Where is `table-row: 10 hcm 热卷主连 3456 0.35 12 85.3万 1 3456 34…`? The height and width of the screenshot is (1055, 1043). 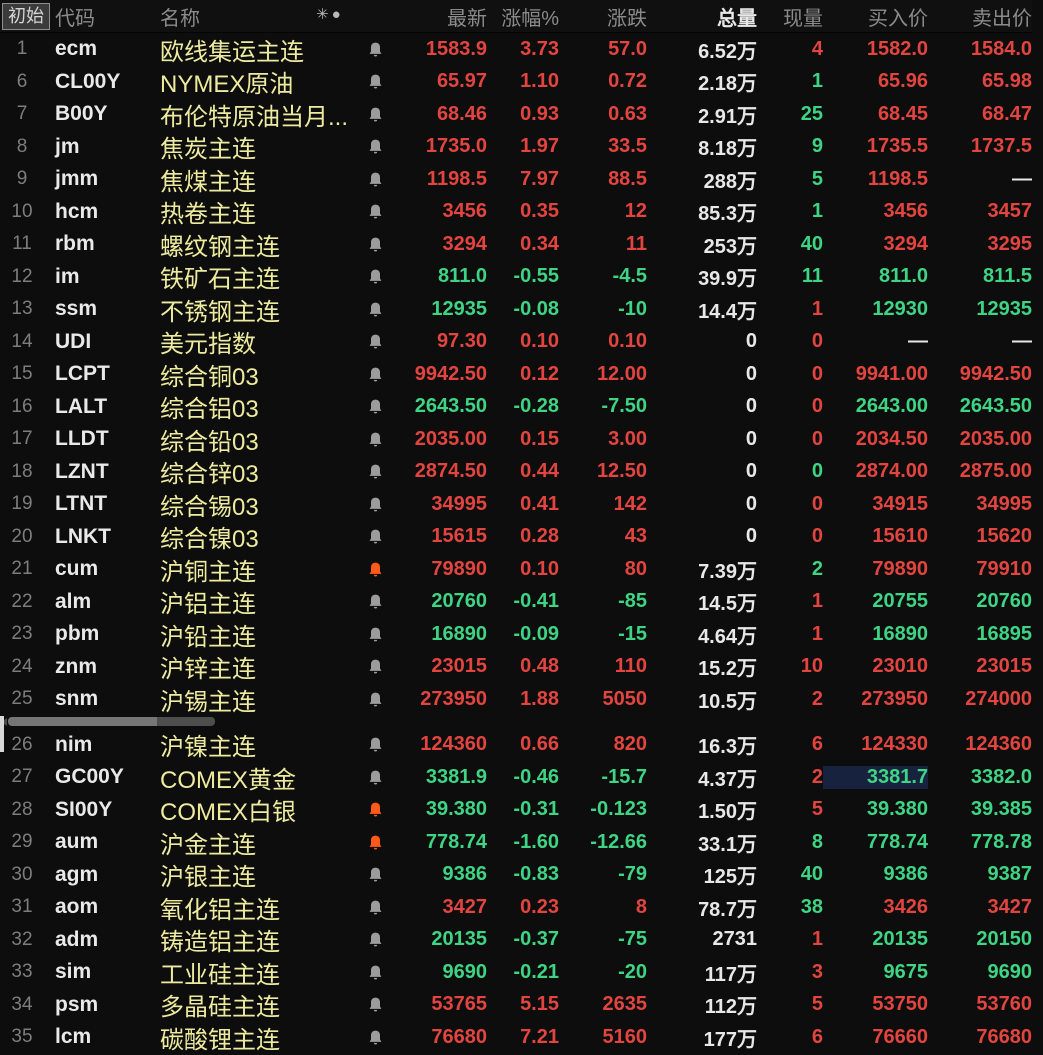
table-row: 10 hcm 热卷主连 3456 0.35 12 85.3万 1 3456 34… is located at coordinates (516, 212).